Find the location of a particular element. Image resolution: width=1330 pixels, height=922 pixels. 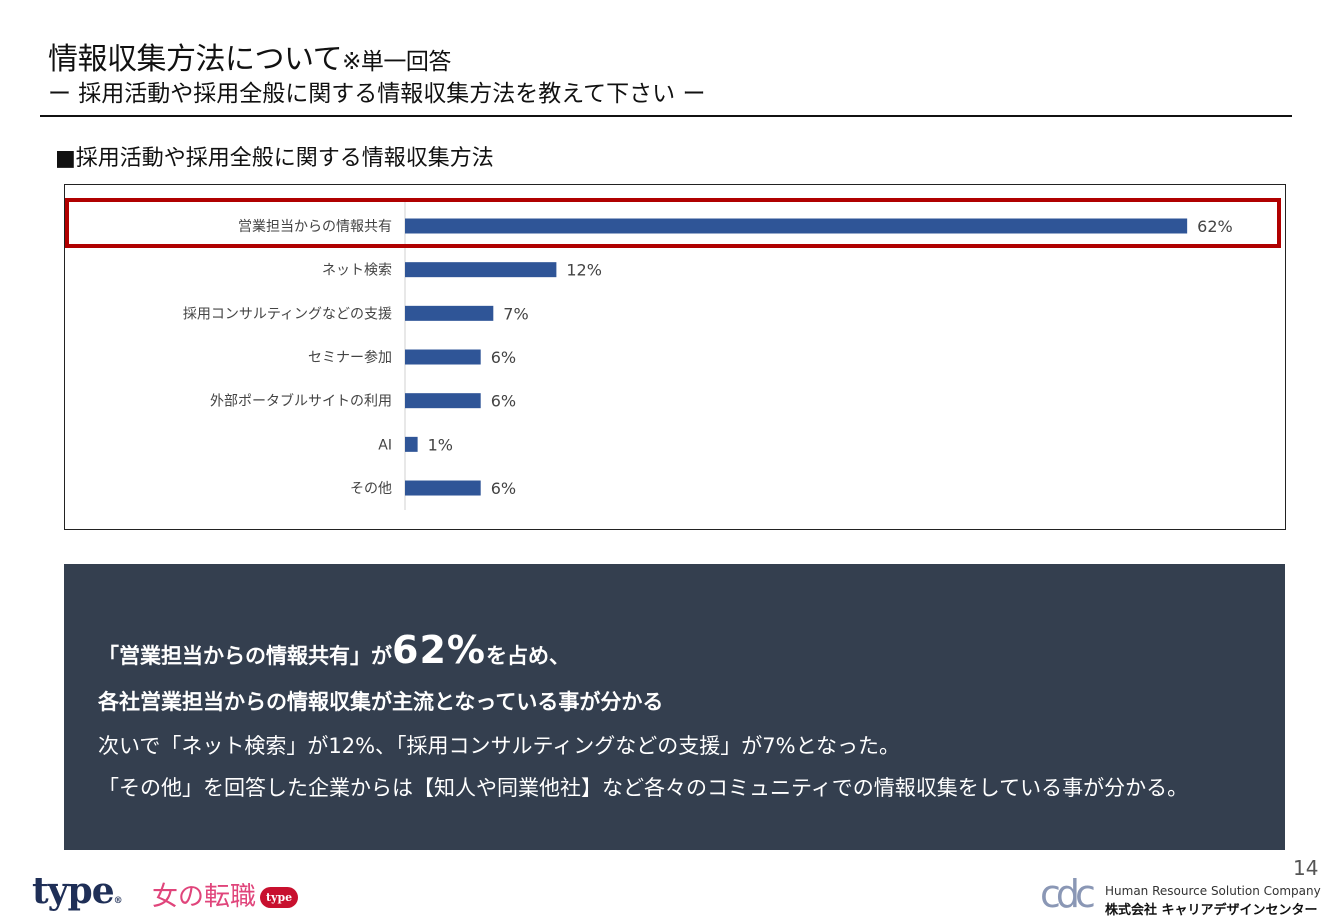

data-label: 62% is located at coordinates (1215, 226).